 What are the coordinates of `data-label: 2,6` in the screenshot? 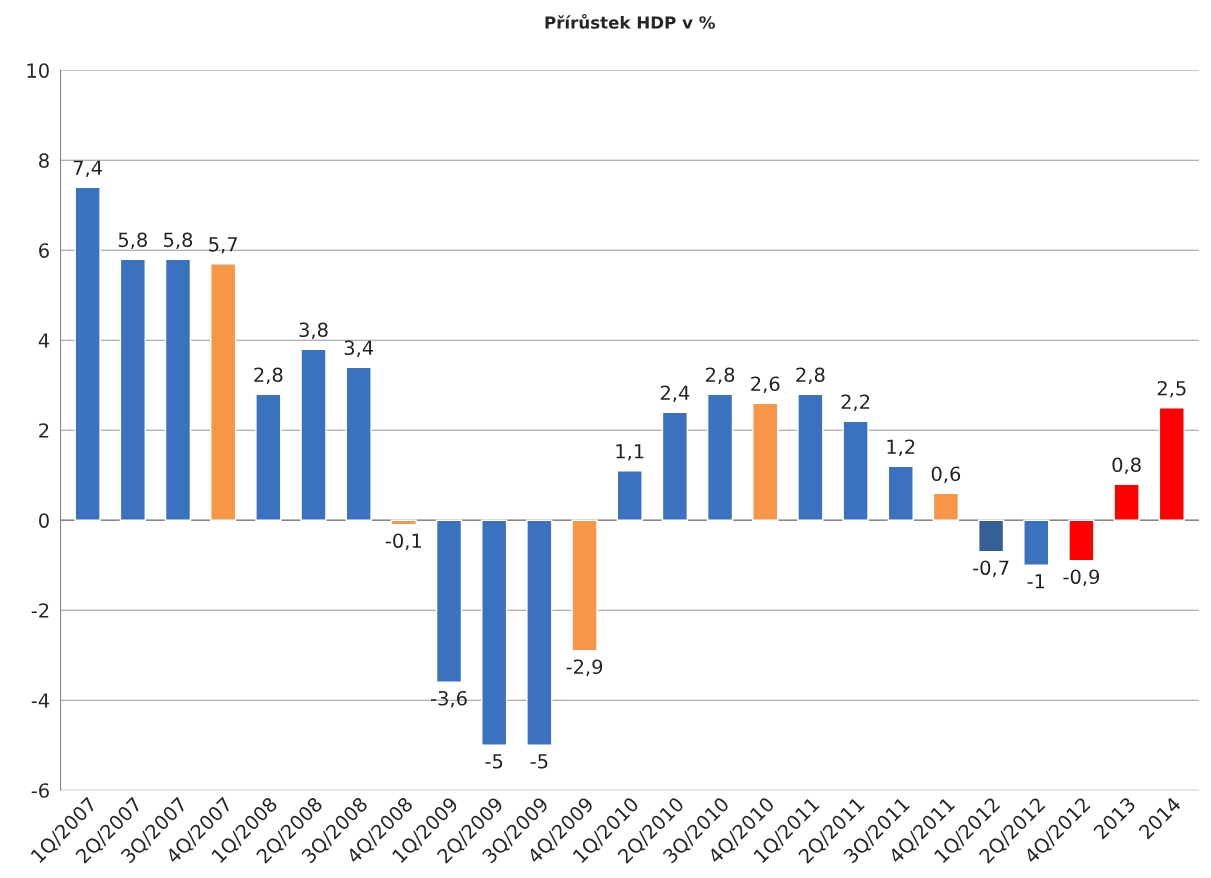 It's located at (765, 385).